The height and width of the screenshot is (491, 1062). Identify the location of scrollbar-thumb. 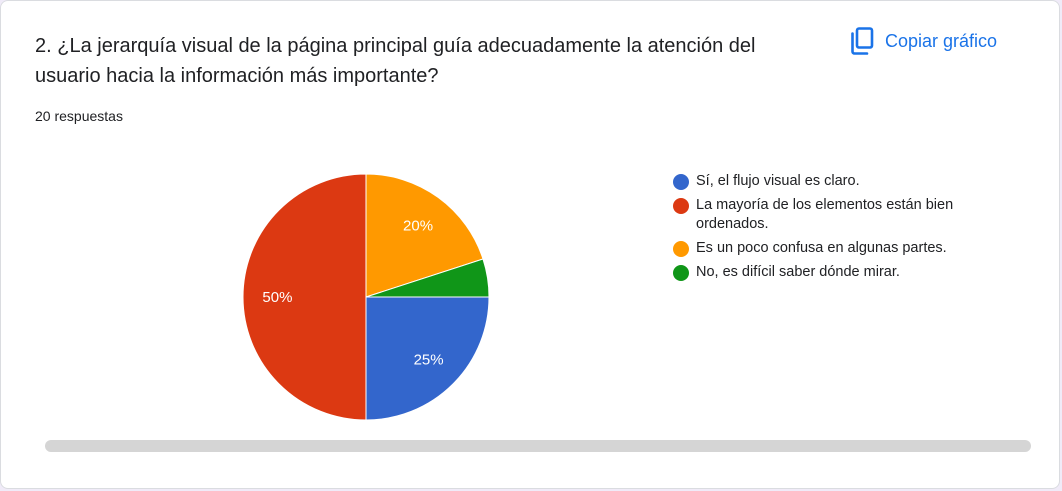
(538, 446).